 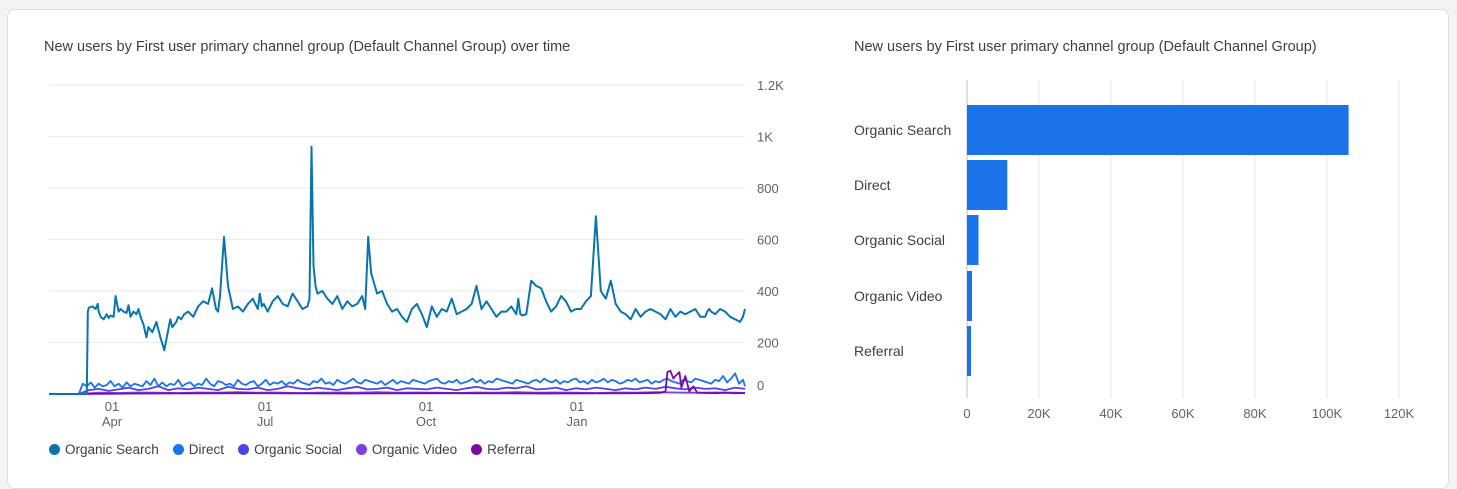 I want to click on y-tick-label: 1K, so click(x=765, y=137).